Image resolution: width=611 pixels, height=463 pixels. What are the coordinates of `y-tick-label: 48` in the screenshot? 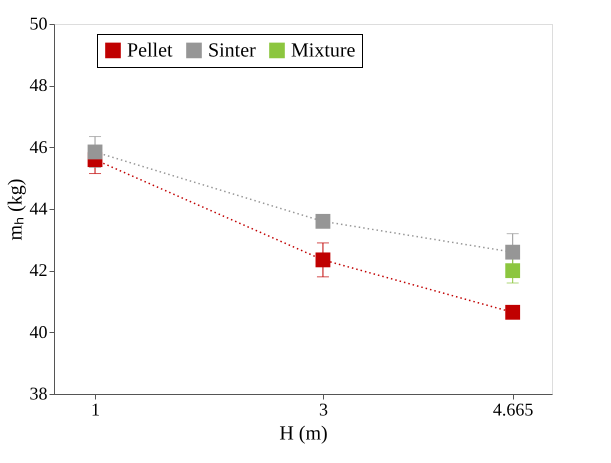 It's located at (39, 85).